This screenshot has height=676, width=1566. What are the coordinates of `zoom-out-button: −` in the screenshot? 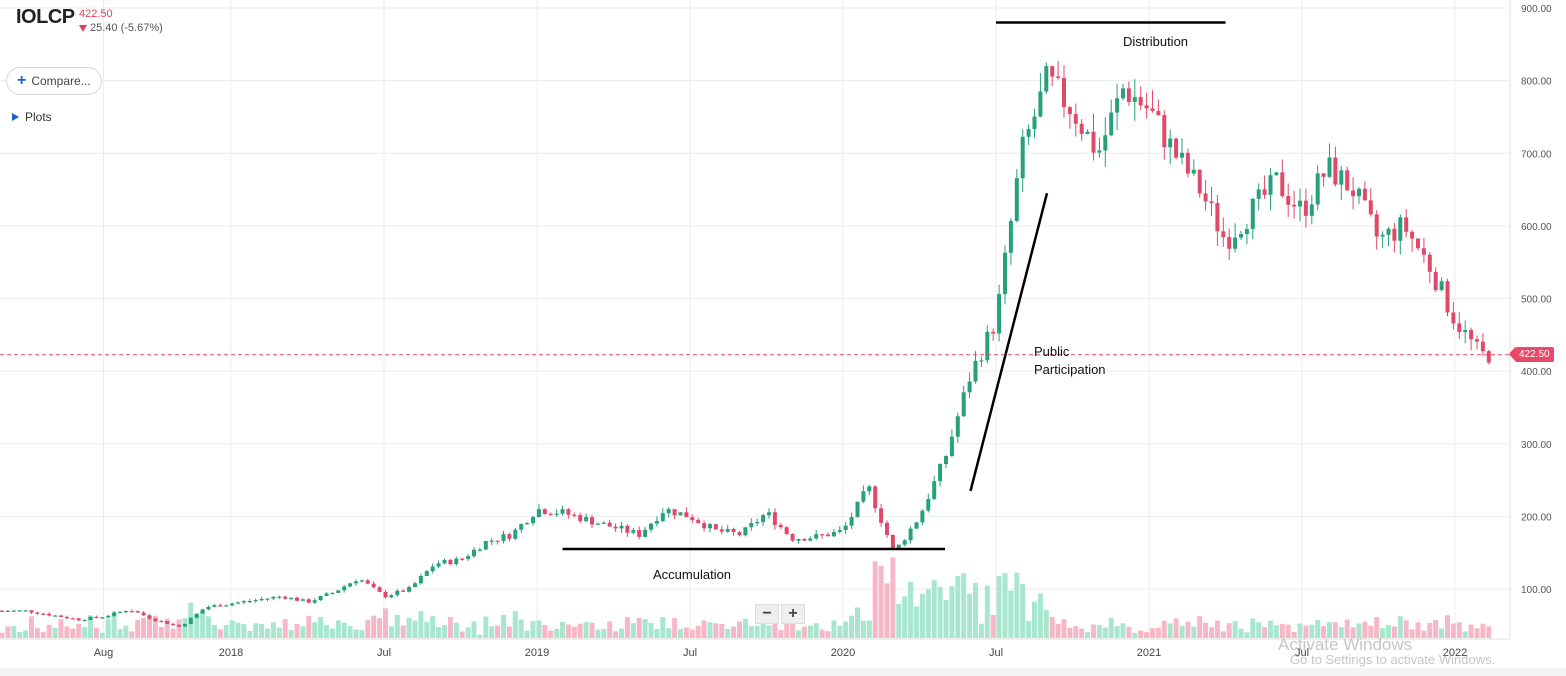 It's located at (767, 614).